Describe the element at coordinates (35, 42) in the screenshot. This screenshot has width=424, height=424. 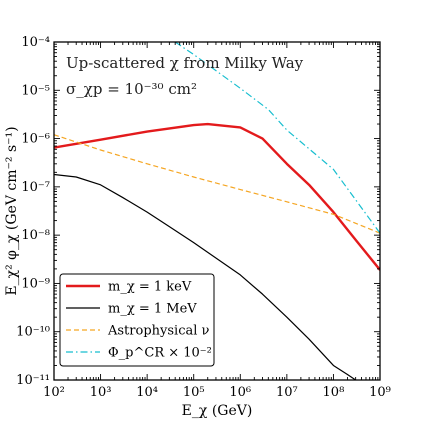
I see `y-tick-label: 10⁻⁴` at that location.